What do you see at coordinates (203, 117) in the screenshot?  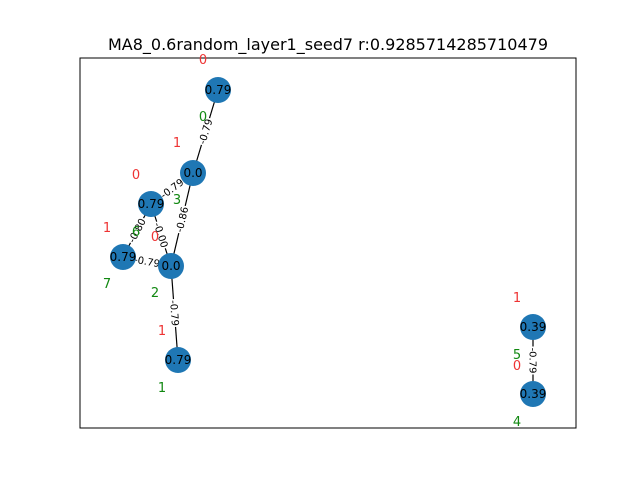 I see `node-green-annotation: 0` at bounding box center [203, 117].